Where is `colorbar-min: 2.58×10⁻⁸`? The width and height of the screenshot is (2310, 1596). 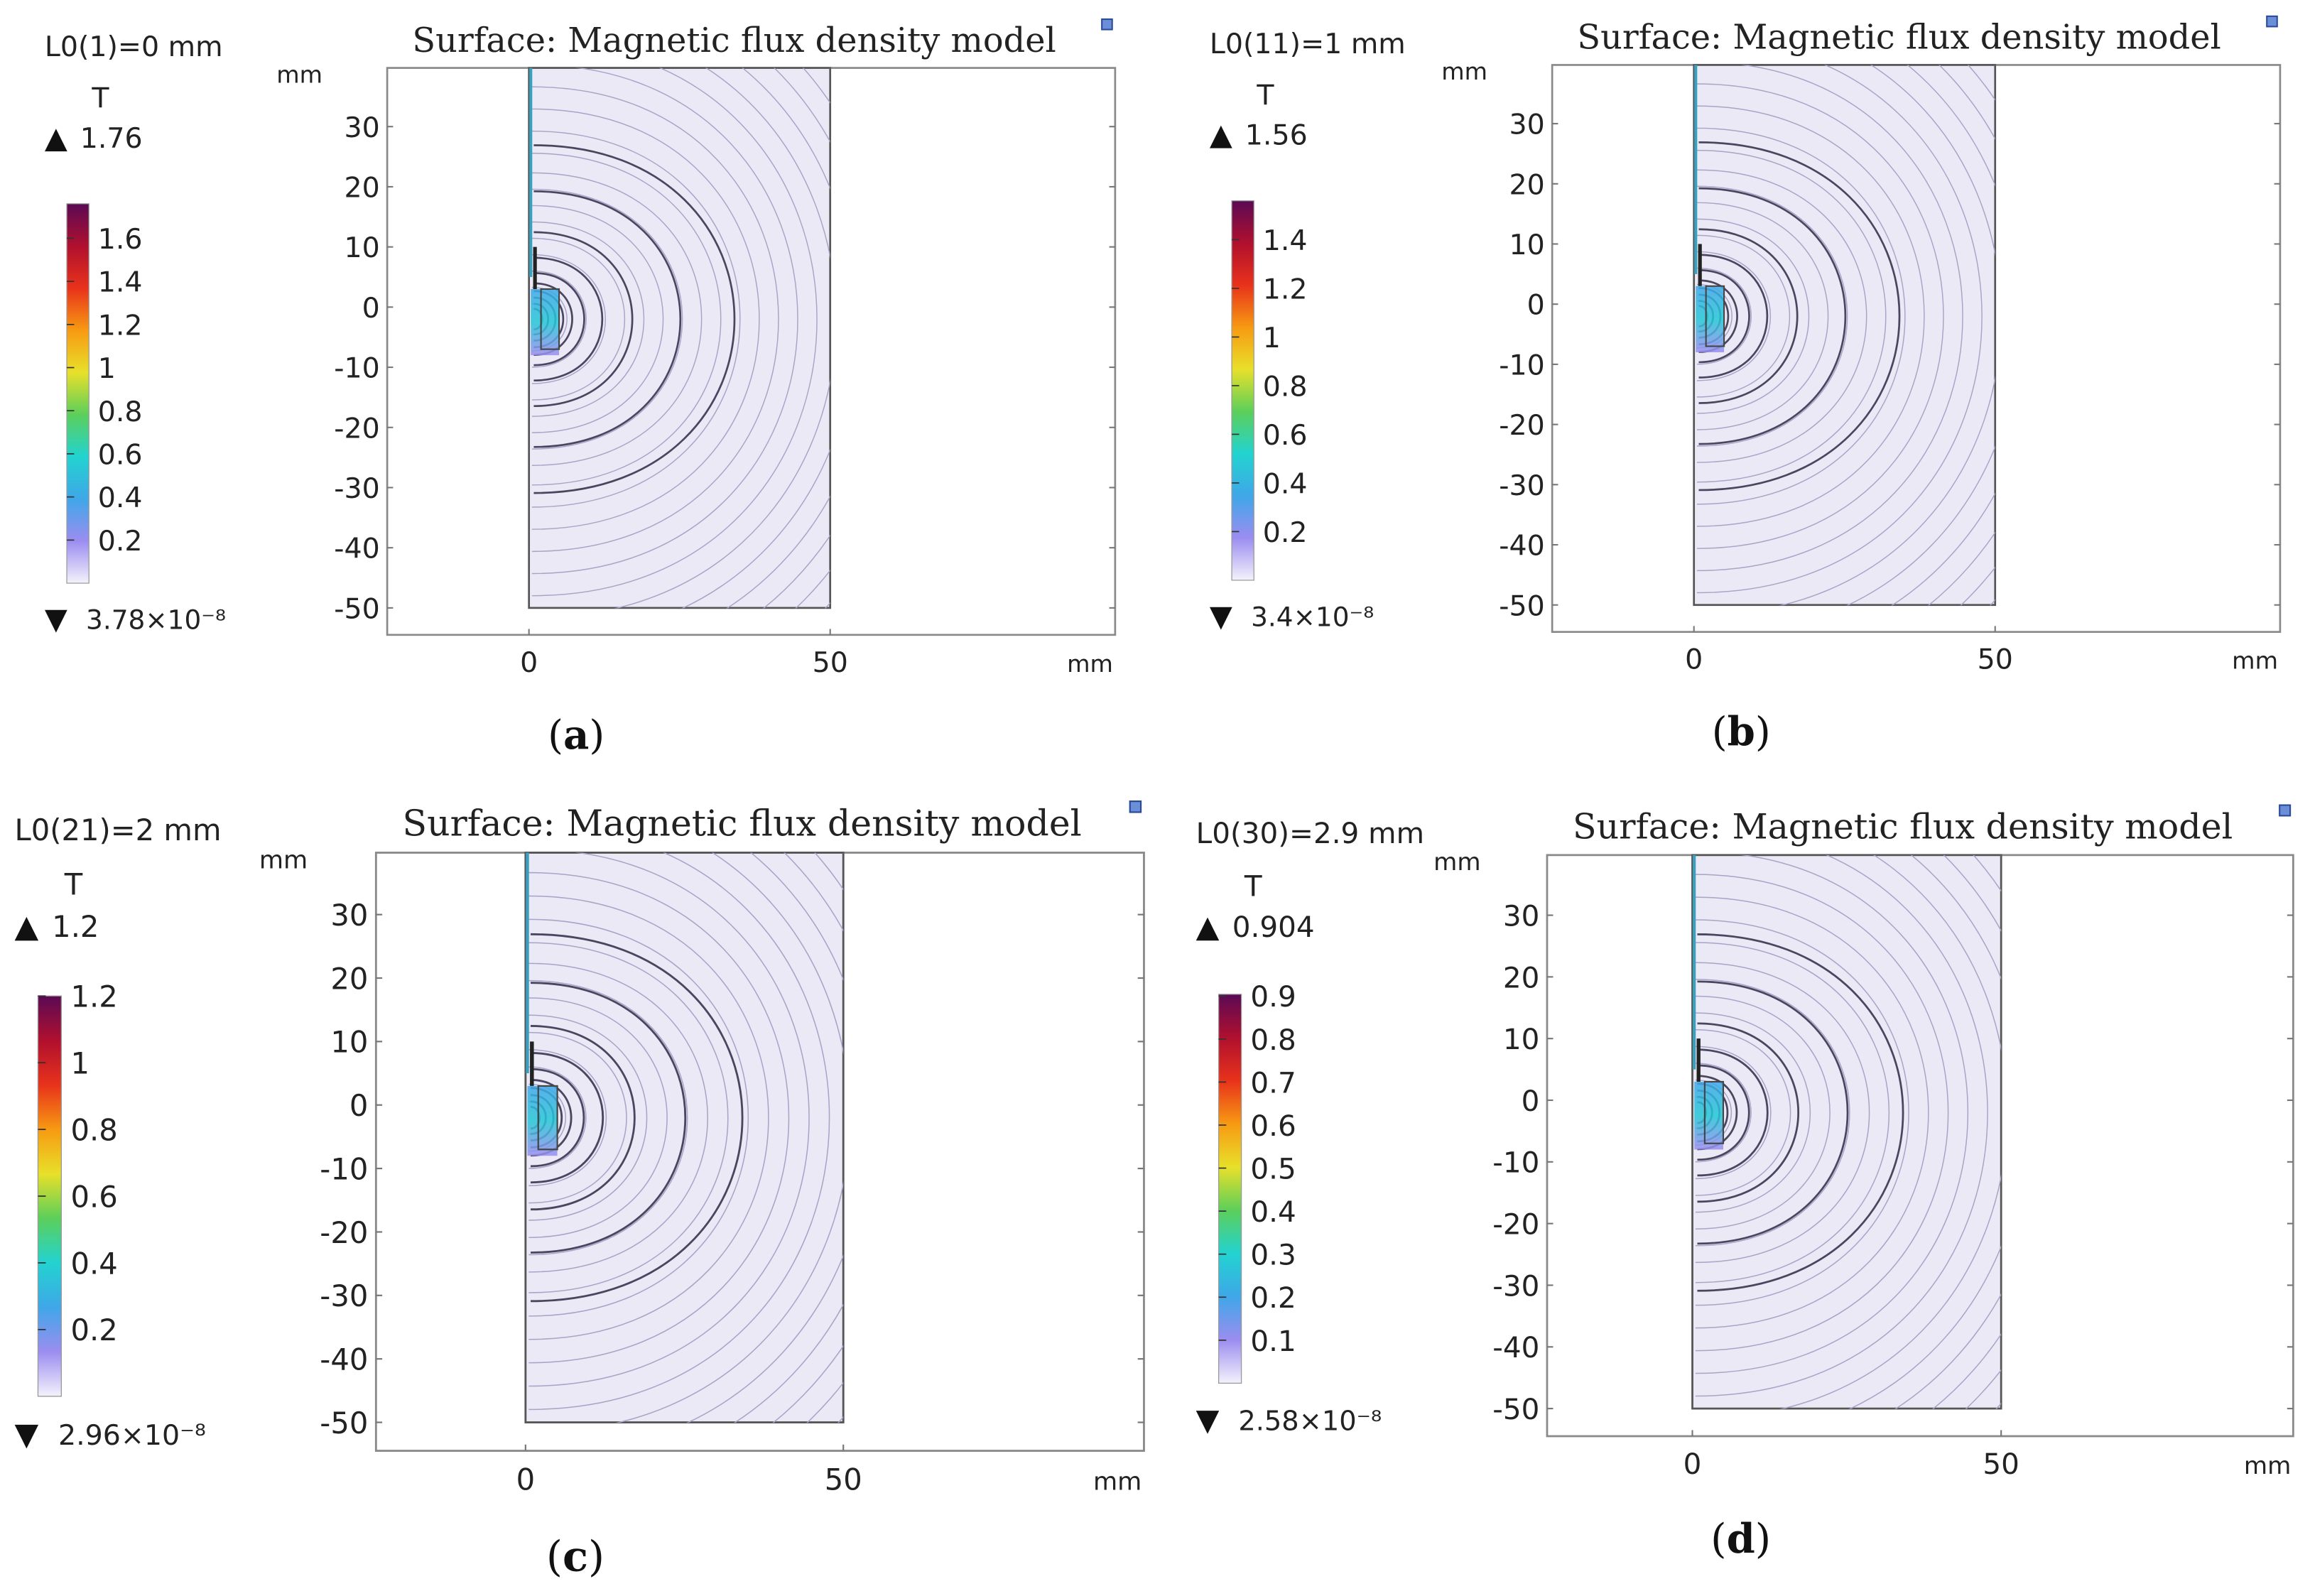 colorbar-min: 2.58×10⁻⁸ is located at coordinates (1310, 1421).